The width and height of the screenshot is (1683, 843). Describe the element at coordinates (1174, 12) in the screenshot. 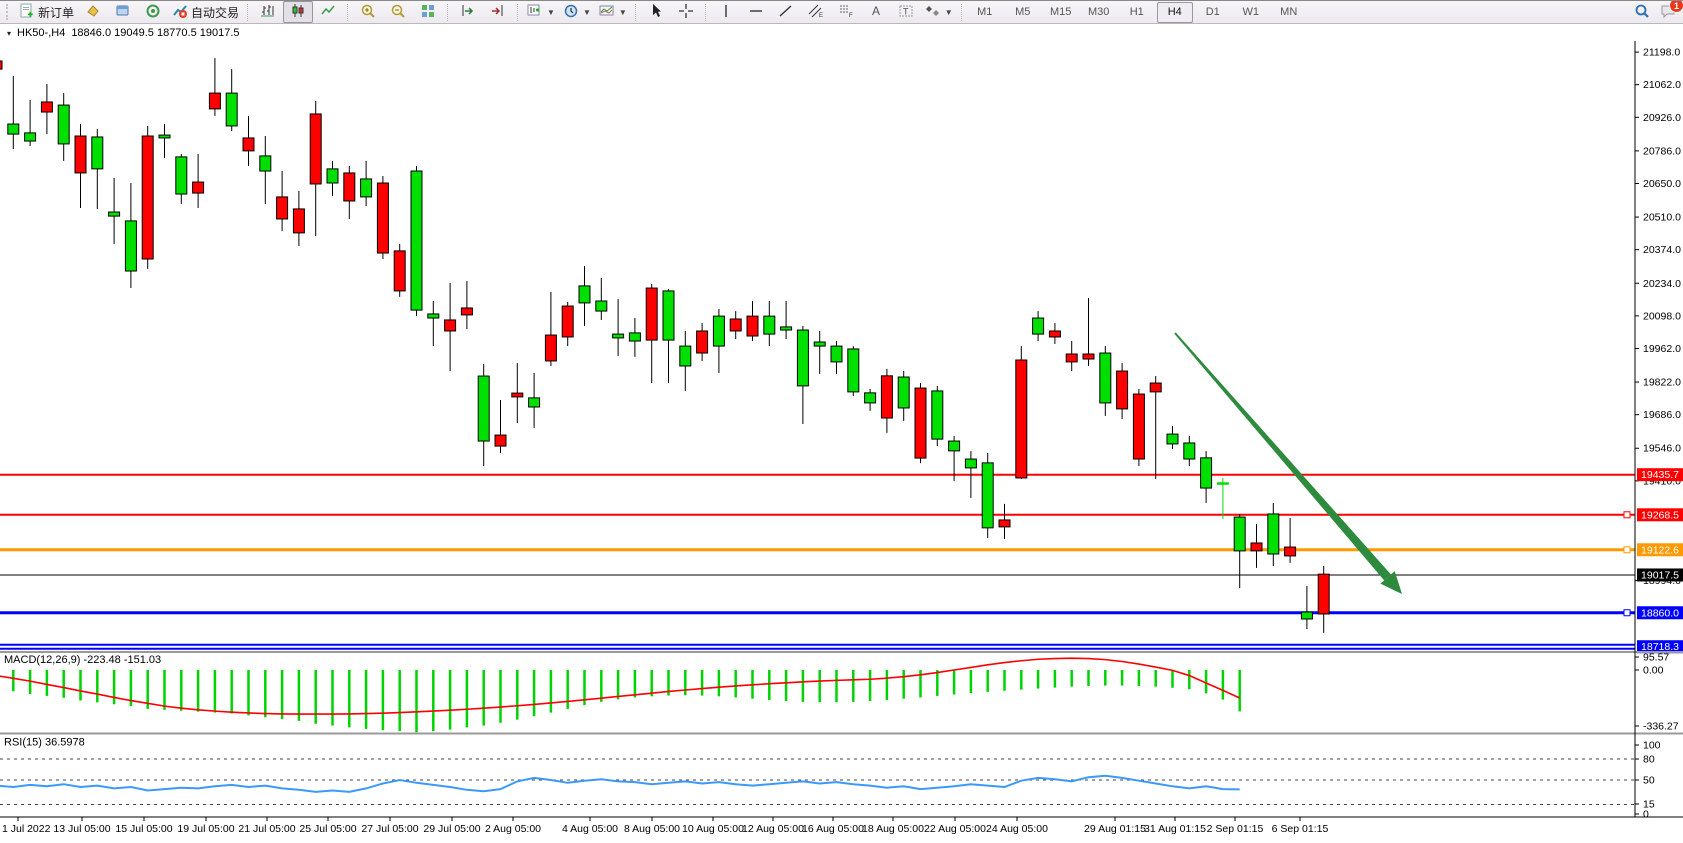

I see `timeframe-h4-button: H4` at that location.